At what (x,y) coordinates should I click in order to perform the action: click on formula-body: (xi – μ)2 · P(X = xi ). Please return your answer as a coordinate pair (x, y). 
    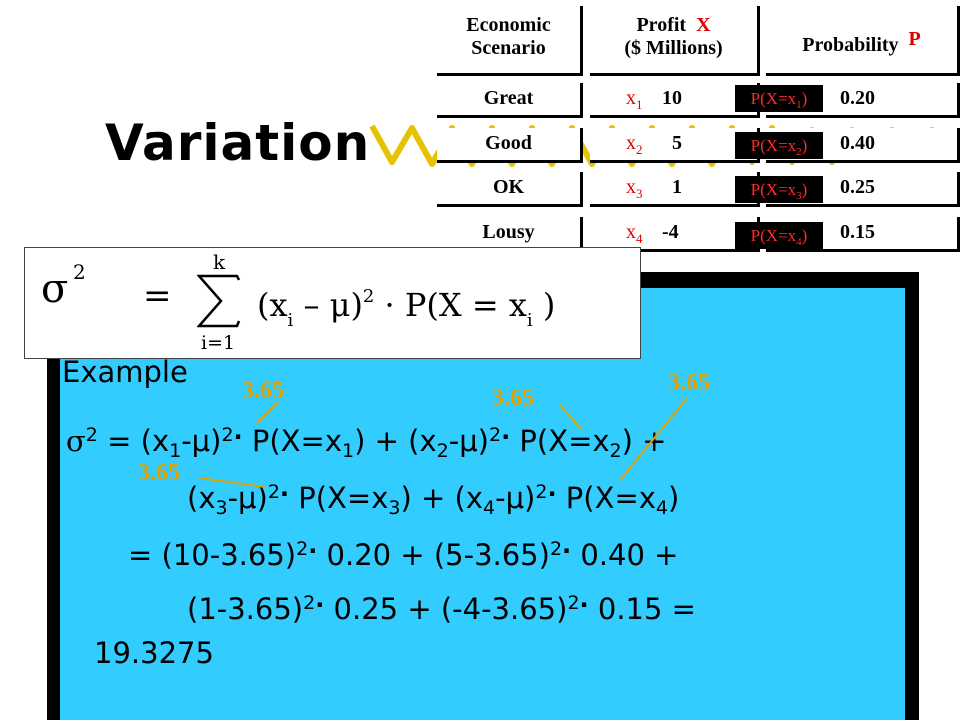
    Looking at the image, I should click on (406, 308).